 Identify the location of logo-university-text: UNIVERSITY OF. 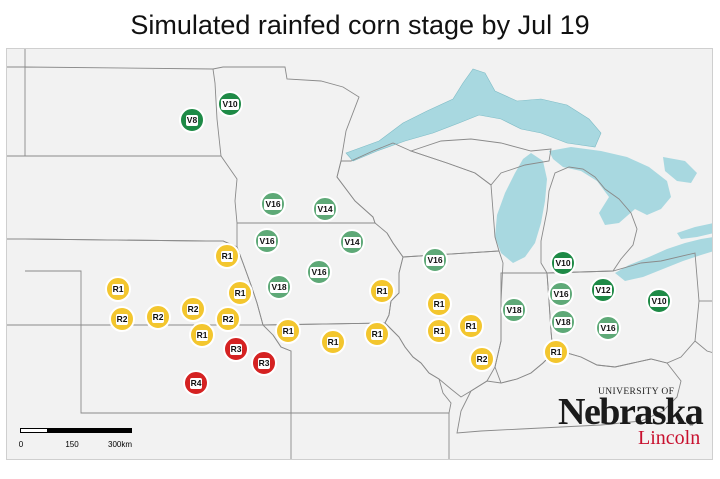
(636, 392).